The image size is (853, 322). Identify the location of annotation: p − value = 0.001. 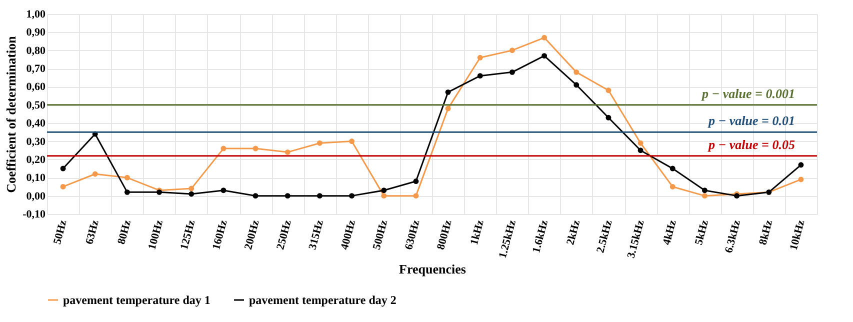
(748, 93).